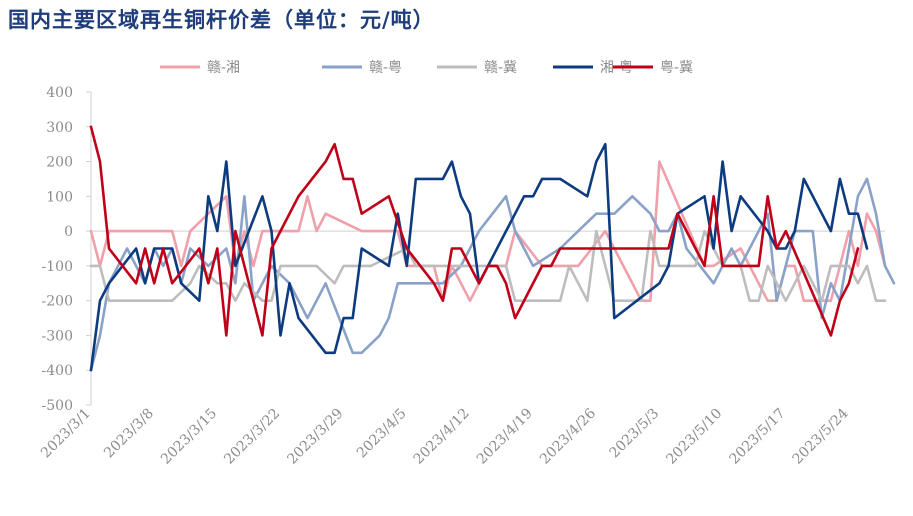 This screenshot has width=913, height=516. What do you see at coordinates (653, 68) in the screenshot?
I see `legend-item: 粤-冀` at bounding box center [653, 68].